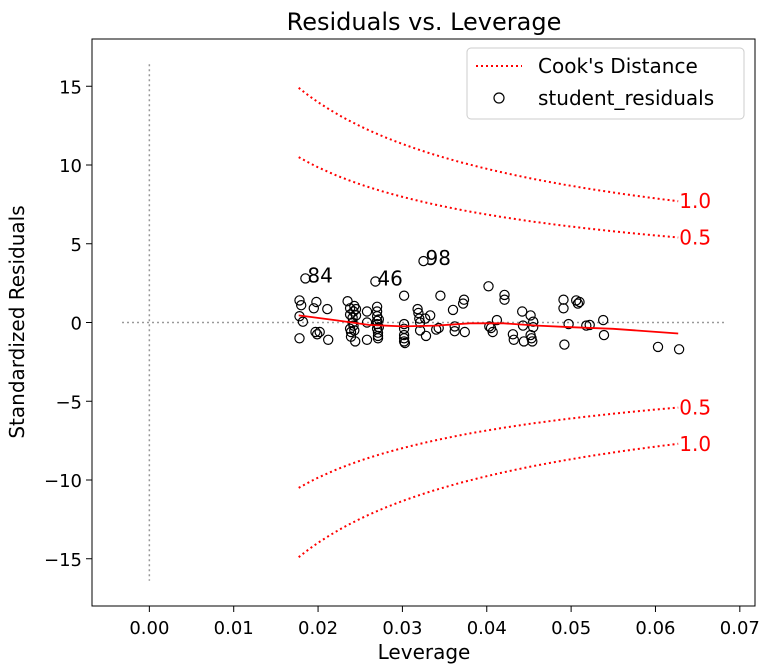 The image size is (768, 672). I want to click on x-tick-label: 0.07, so click(740, 628).